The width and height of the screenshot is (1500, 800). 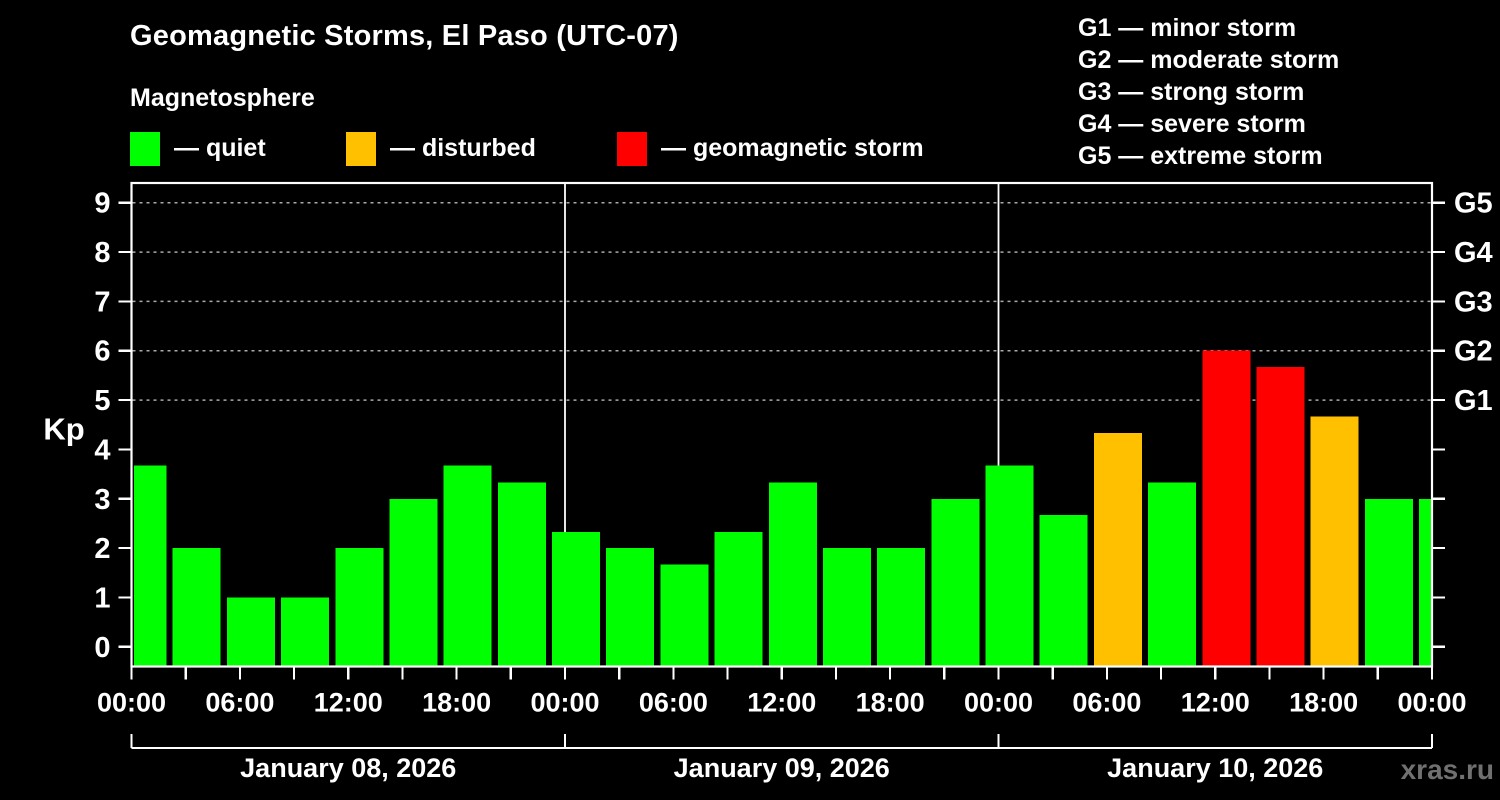 I want to click on svg-text: G1, so click(x=1473, y=401).